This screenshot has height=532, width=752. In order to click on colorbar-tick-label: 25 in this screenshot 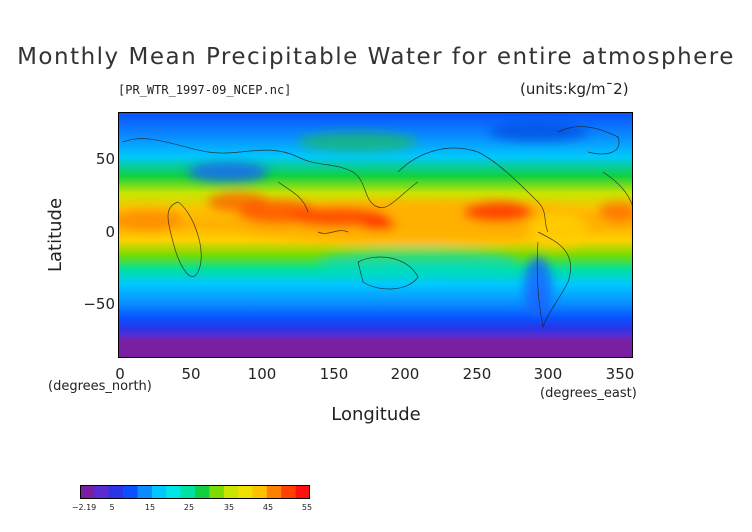, I will do `click(189, 507)`.